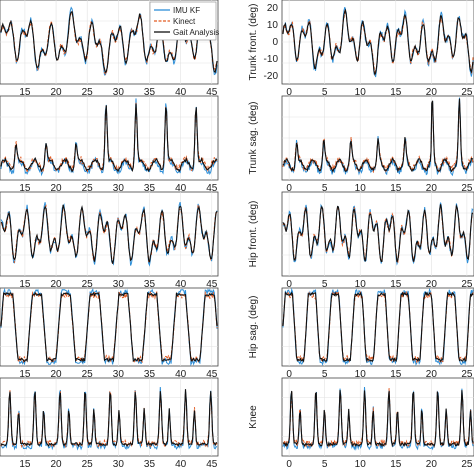 The width and height of the screenshot is (474, 474). I want to click on legend-entry: Gait Analysis, so click(196, 32).